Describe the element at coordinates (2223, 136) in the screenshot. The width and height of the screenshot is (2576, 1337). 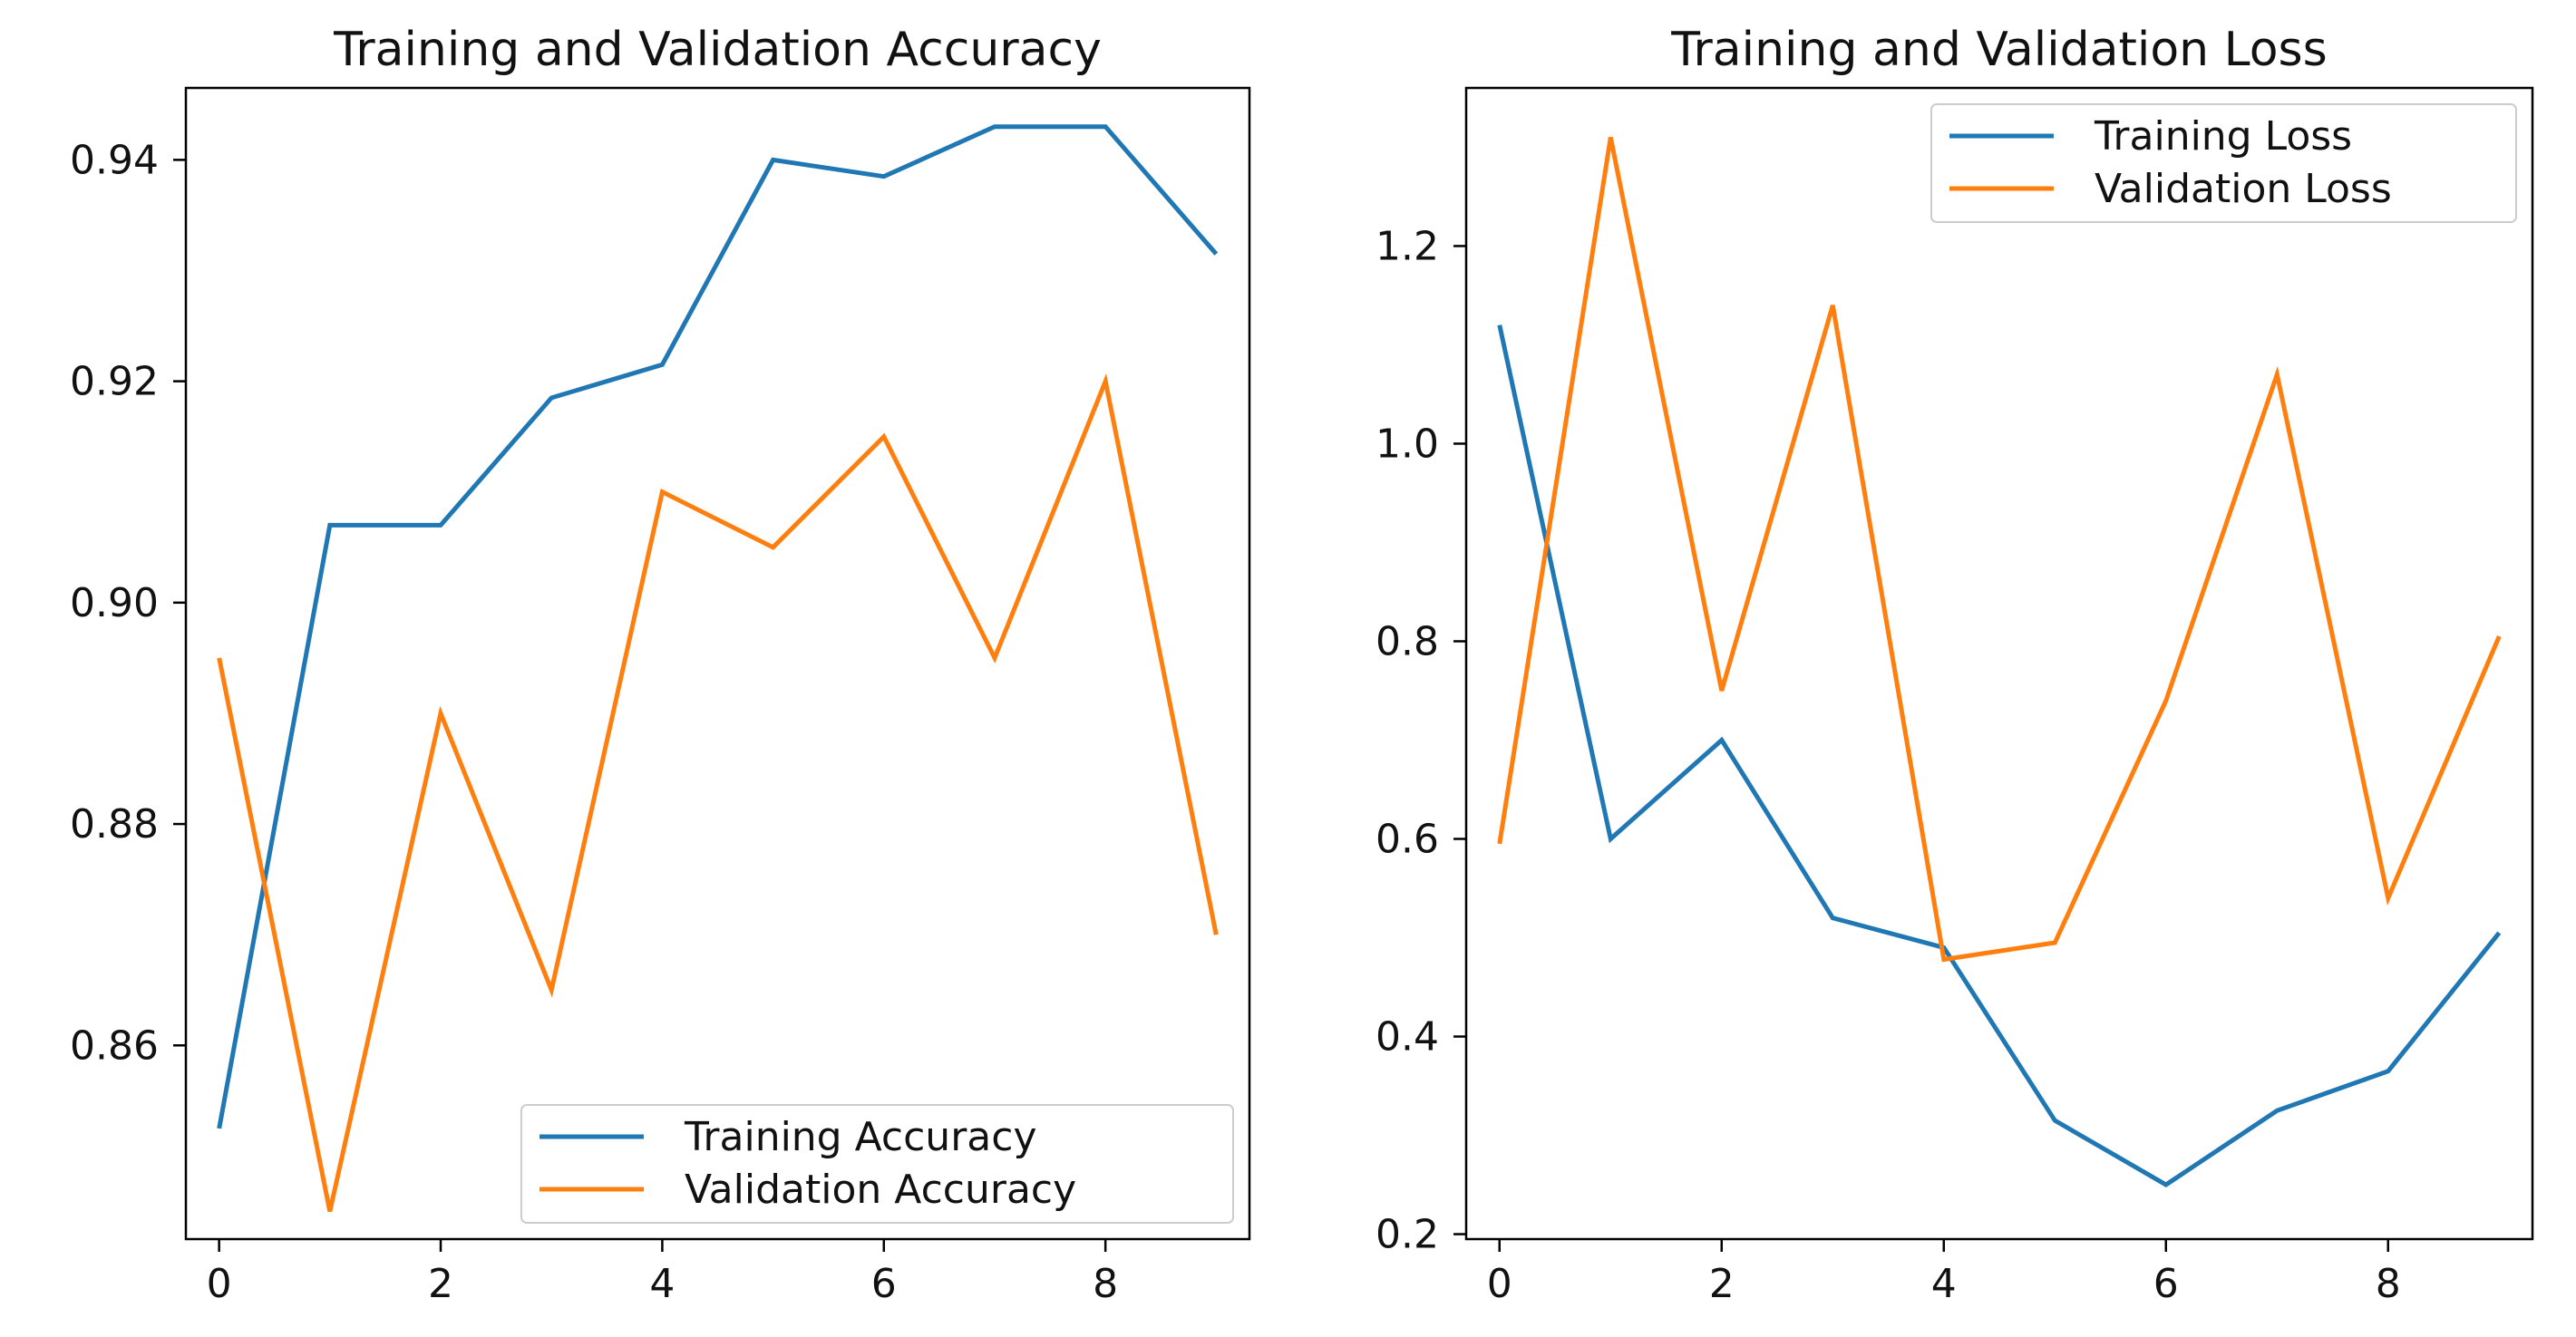
I see `loss-legend-label: Training Loss` at that location.